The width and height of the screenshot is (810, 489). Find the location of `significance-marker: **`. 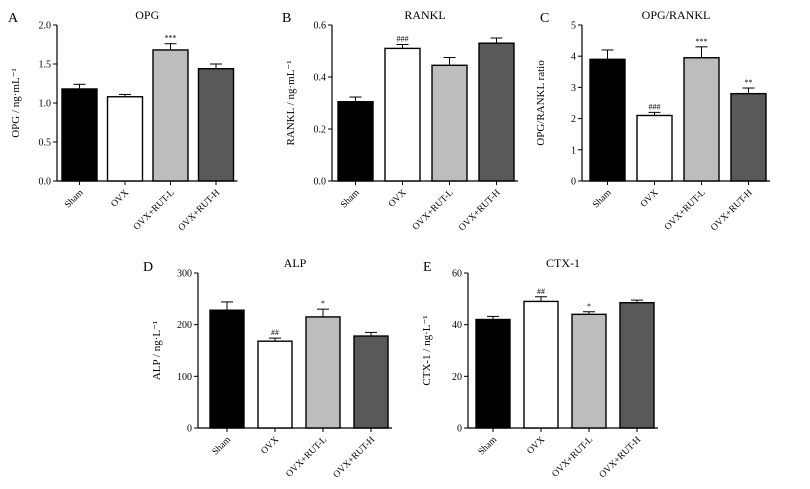

significance-marker: ** is located at coordinates (749, 82).